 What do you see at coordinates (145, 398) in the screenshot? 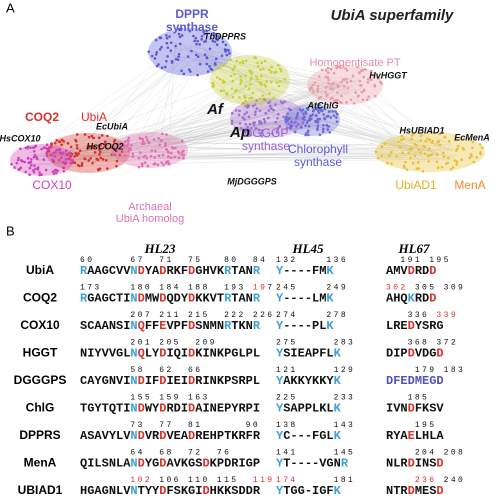
I see `position-numbers: 155 159 163` at bounding box center [145, 398].